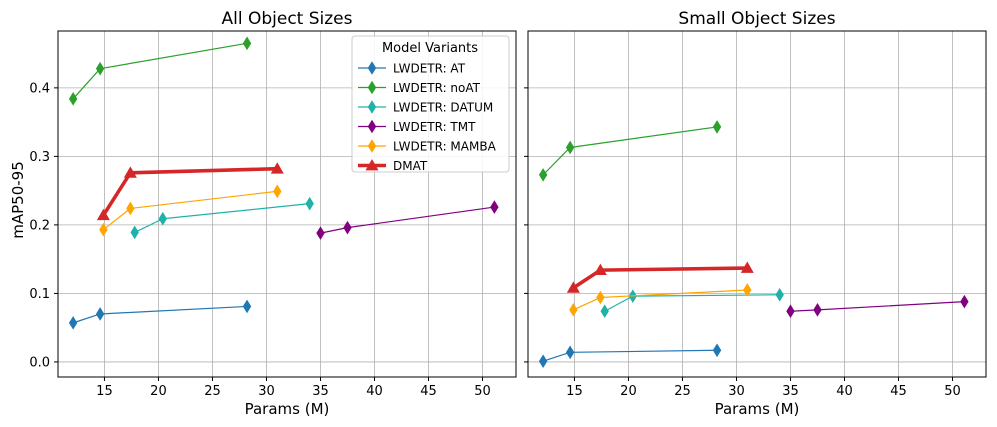  What do you see at coordinates (372, 126) in the screenshot?
I see `legend-swatch-marker-lwdetr-tmt` at bounding box center [372, 126].